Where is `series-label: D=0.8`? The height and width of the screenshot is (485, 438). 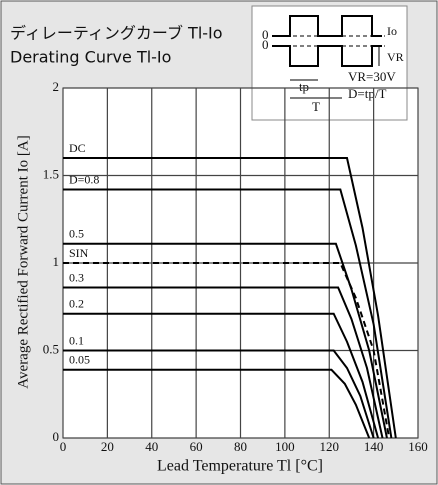
series-label: D=0.8 is located at coordinates (84, 179).